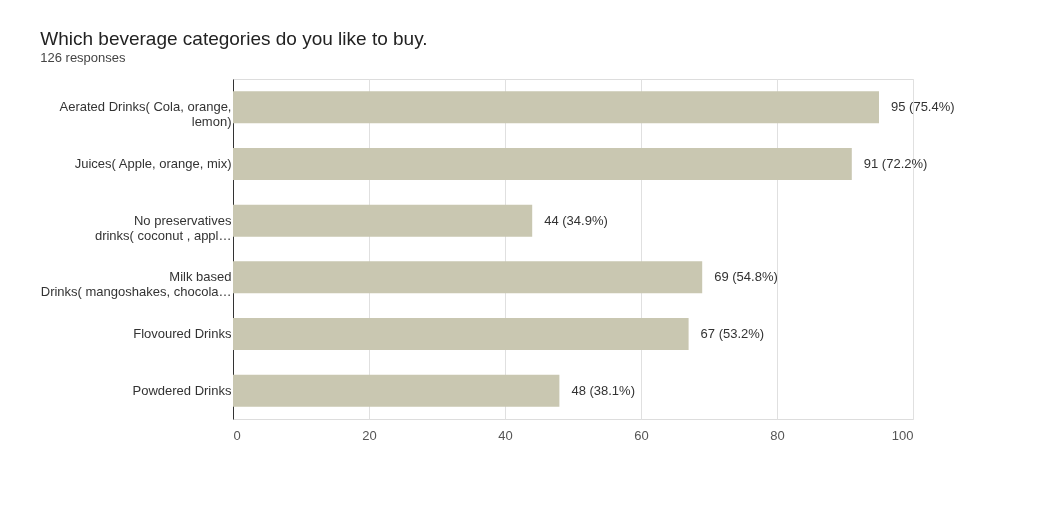 The width and height of the screenshot is (1057, 516). I want to click on y-tick-label: Flovoured Drinks, so click(182, 333).